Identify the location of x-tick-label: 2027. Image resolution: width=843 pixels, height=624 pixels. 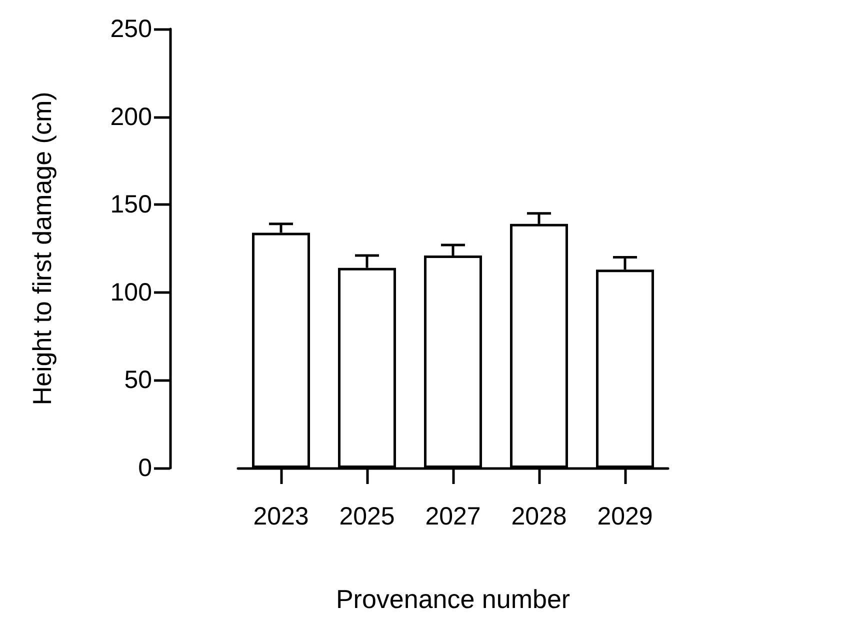
(453, 516).